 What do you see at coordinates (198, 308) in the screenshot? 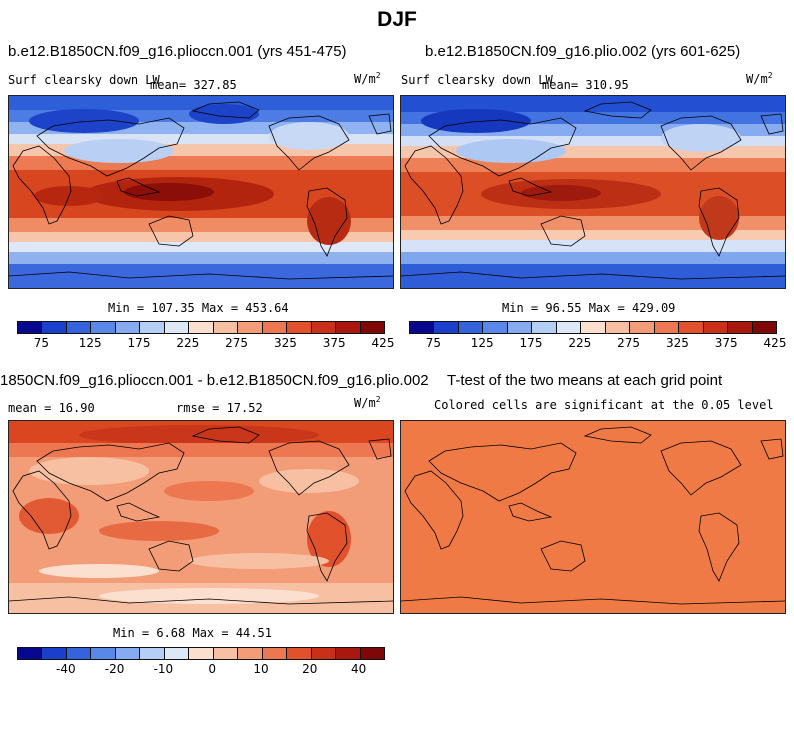
I see `minmax-top-left: Min = 107.35 Max = 453.64` at bounding box center [198, 308].